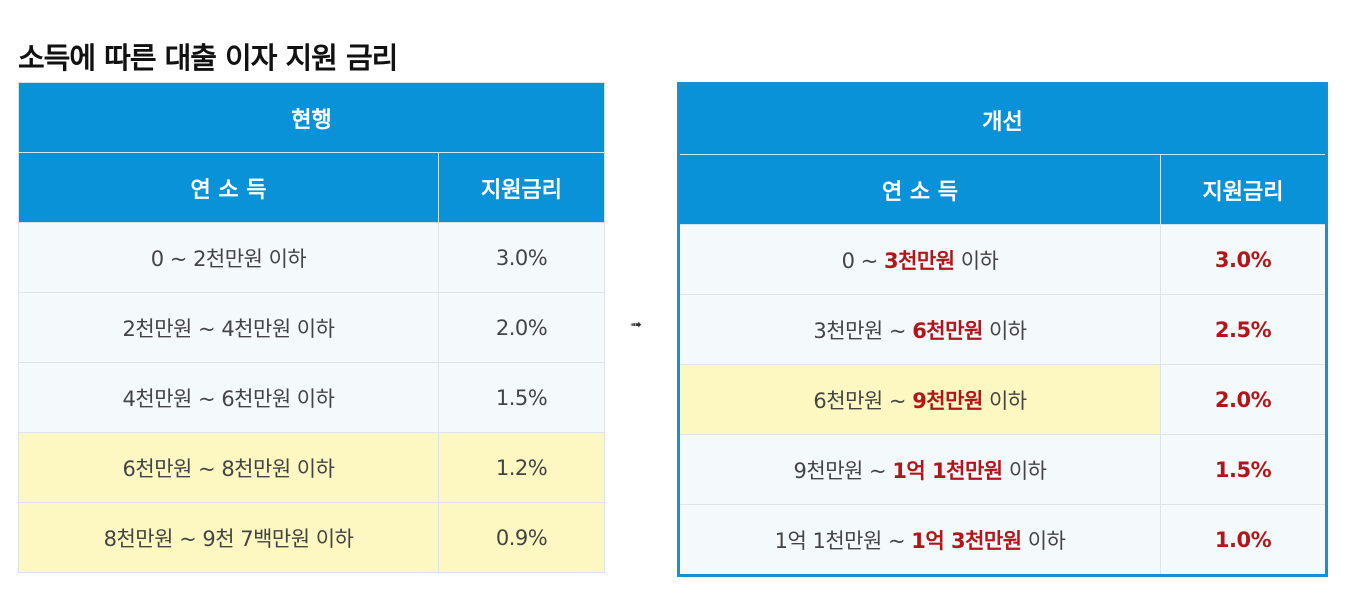 This screenshot has height=615, width=1364. I want to click on improved-col-income: 연 소 득, so click(919, 189).